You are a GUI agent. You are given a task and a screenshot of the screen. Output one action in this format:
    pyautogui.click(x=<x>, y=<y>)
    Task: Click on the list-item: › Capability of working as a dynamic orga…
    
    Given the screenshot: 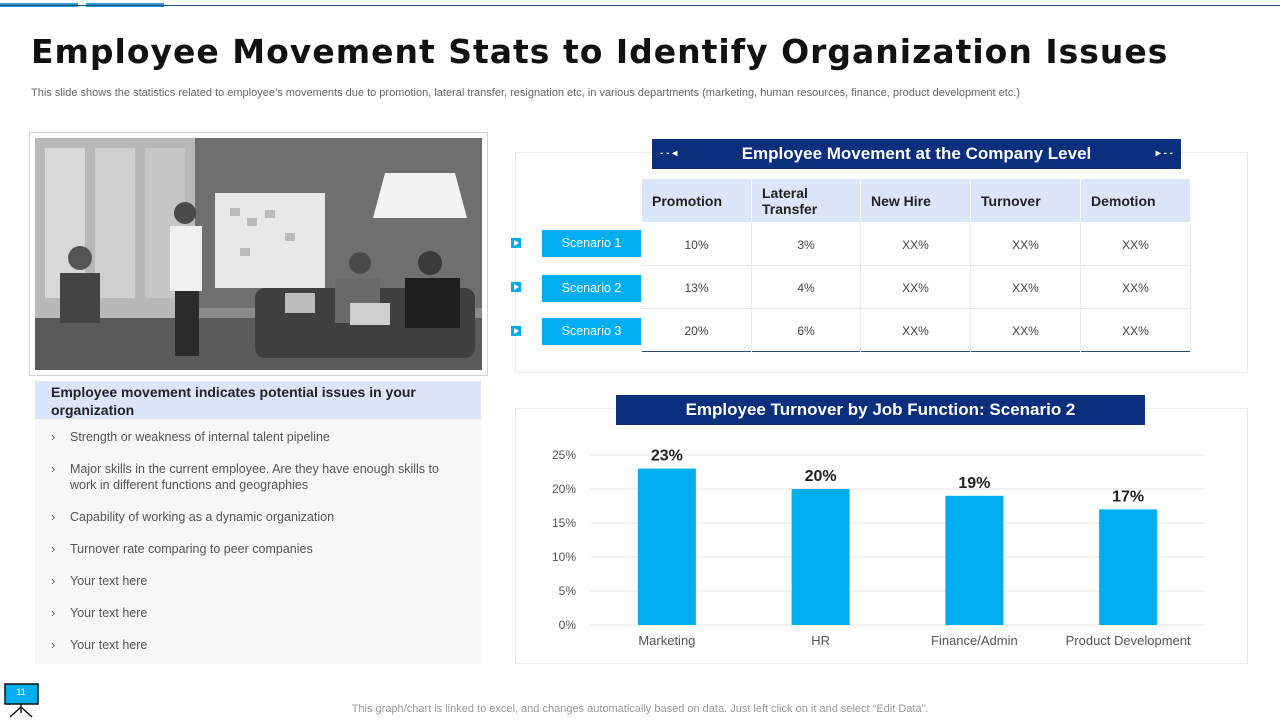 What is the action you would take?
    pyautogui.click(x=193, y=517)
    